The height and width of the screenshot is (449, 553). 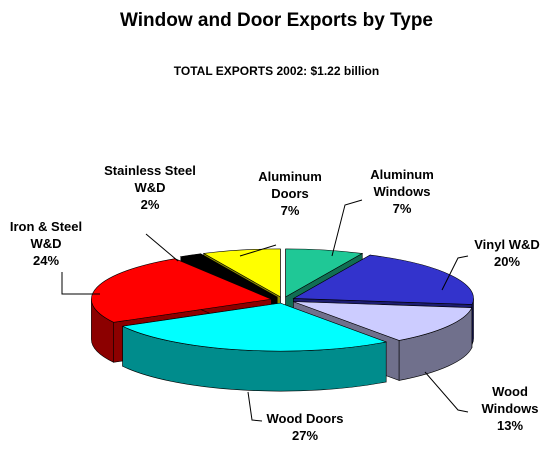 I want to click on data-label: Wood Windows 13%, so click(x=510, y=408).